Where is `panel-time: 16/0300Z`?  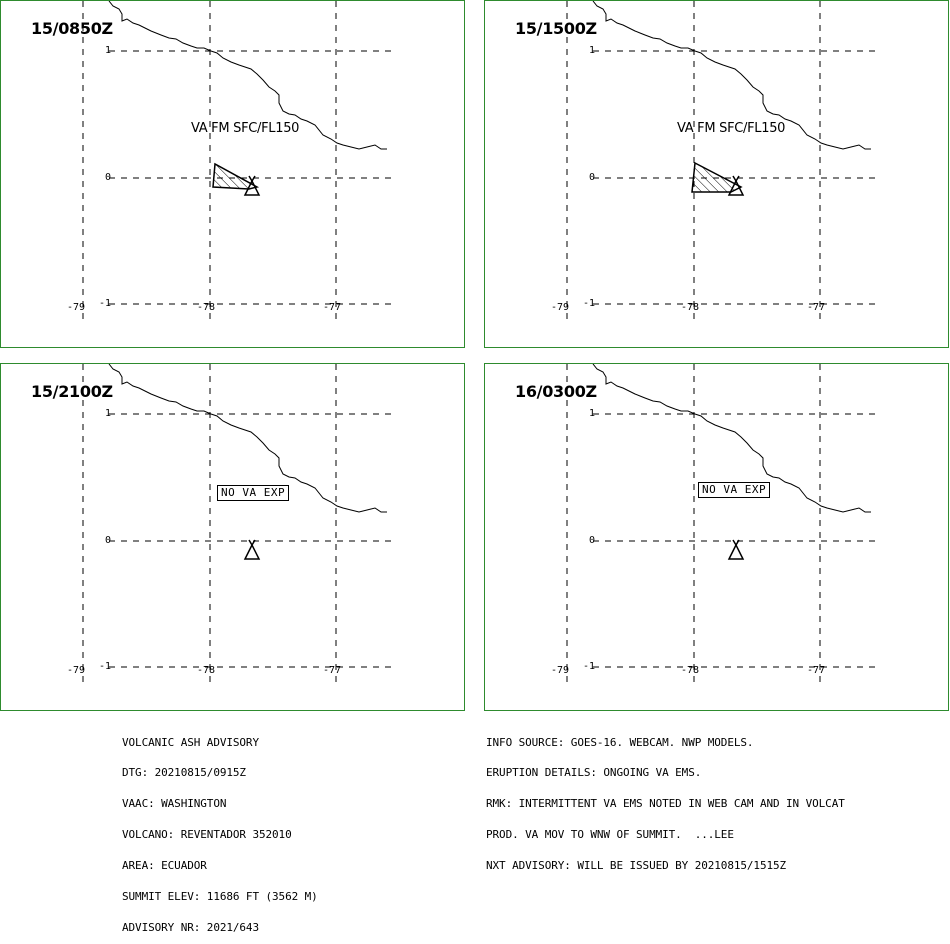
panel-time: 16/0300Z is located at coordinates (556, 391).